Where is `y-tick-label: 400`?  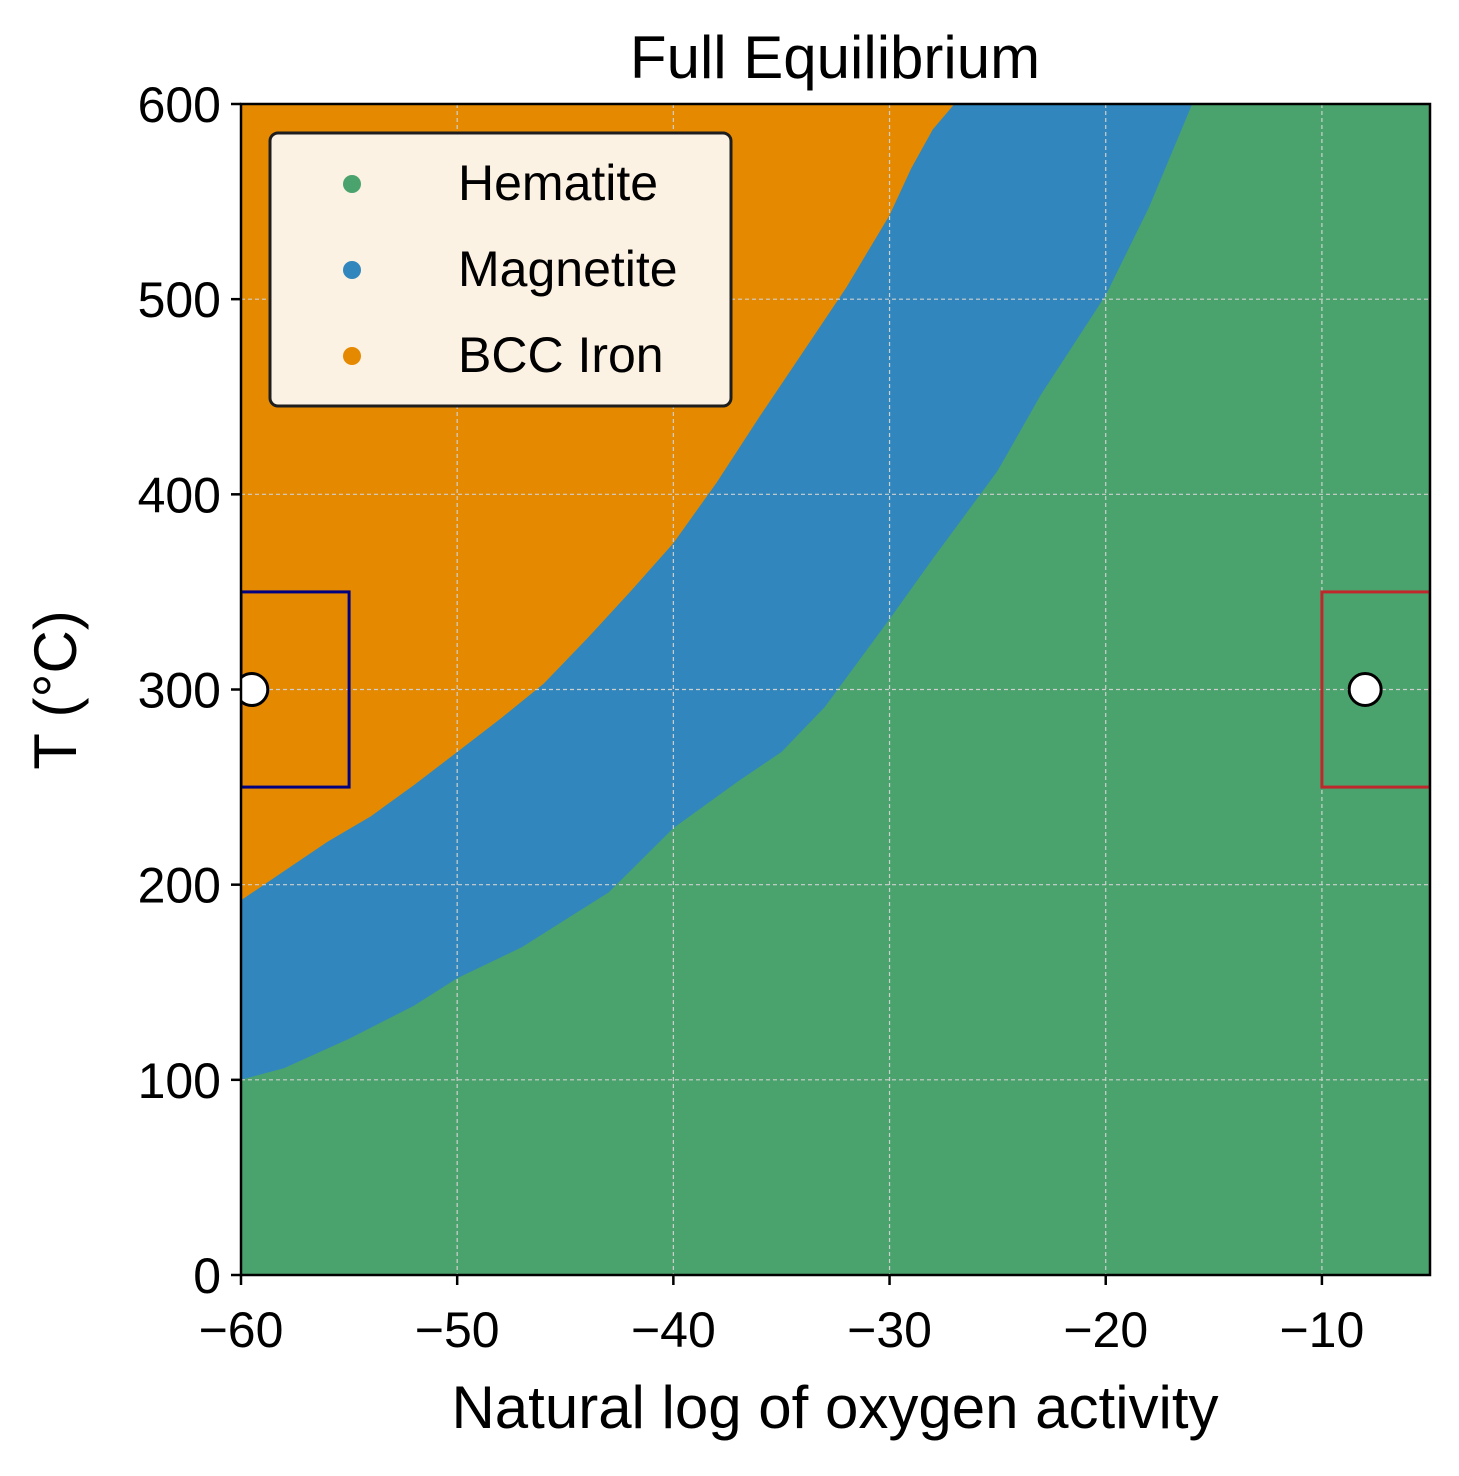
y-tick-label: 400 is located at coordinates (179, 495).